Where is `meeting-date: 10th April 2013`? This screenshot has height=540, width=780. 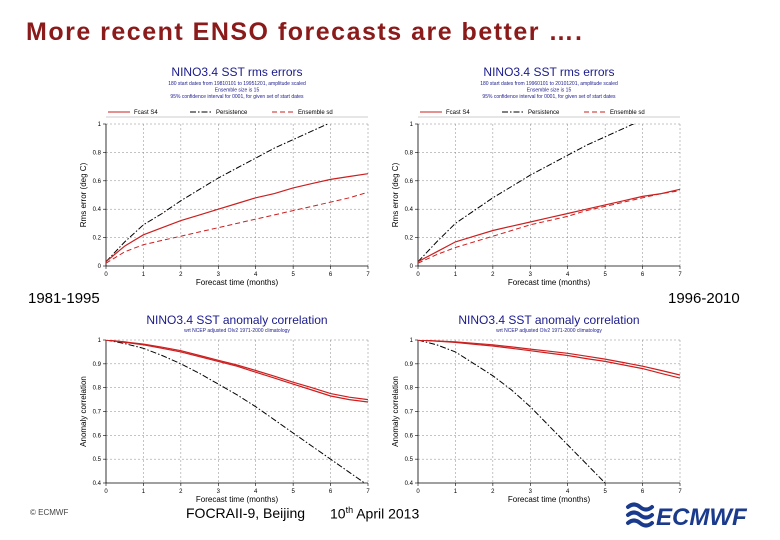
meeting-date: 10th April 2013 is located at coordinates (374, 513).